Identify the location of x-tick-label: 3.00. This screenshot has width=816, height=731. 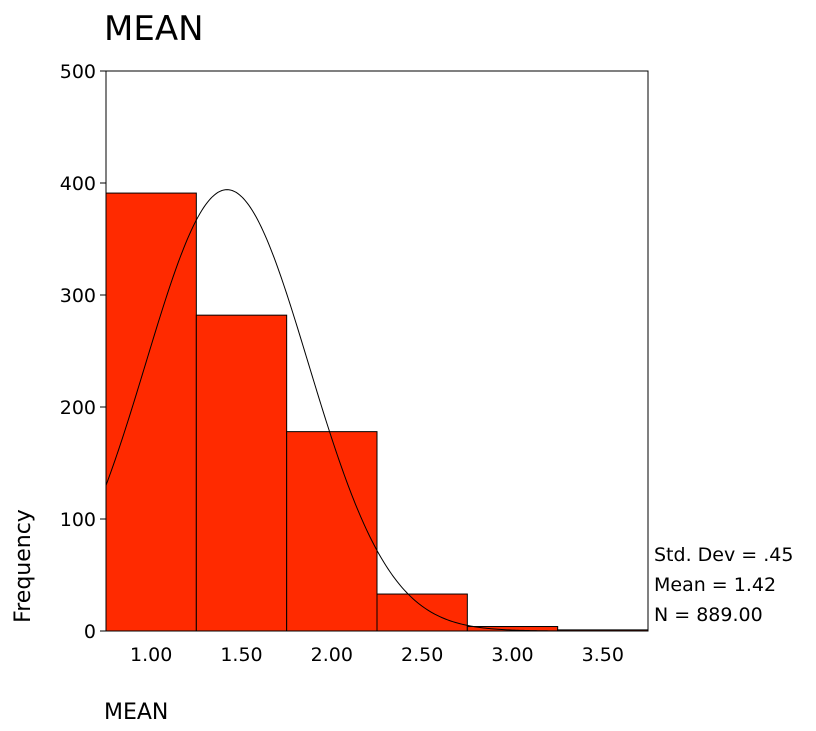
(512, 655).